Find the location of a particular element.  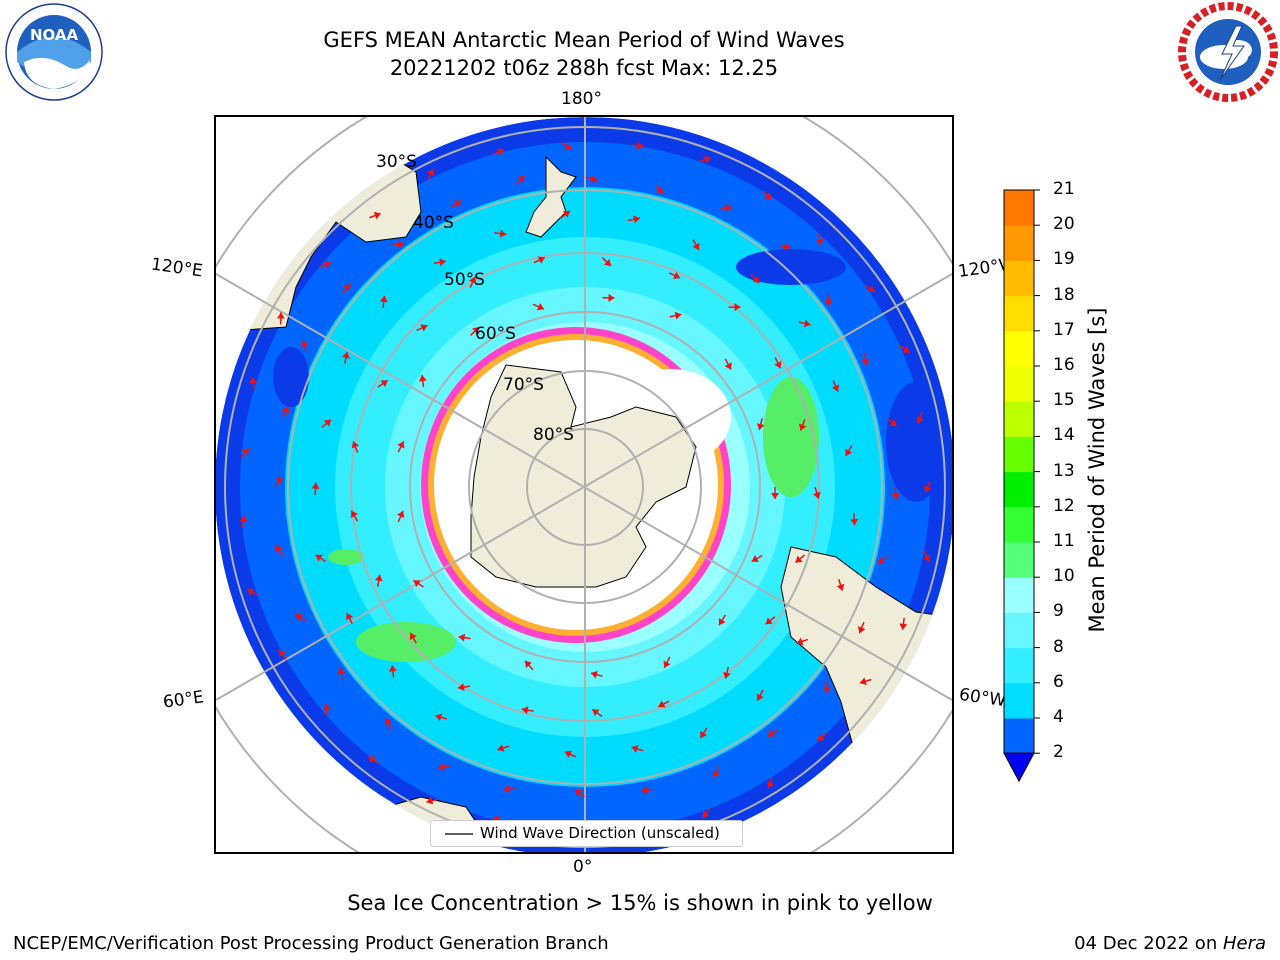

colorbar-tick-label: 18 is located at coordinates (1064, 294).